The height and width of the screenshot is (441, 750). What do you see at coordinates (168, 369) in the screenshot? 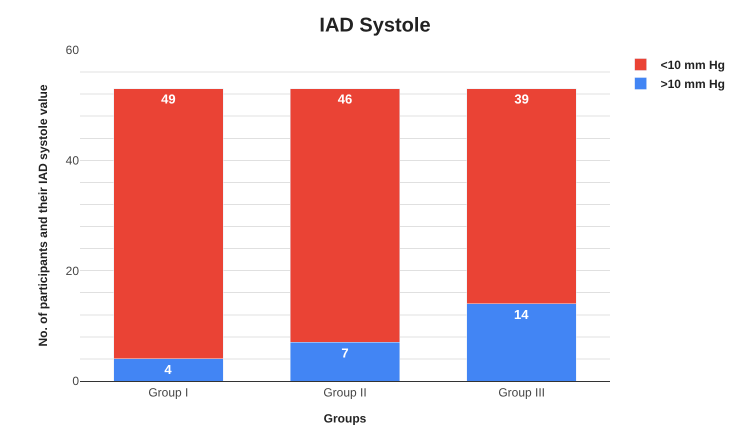
I see `data-label: 4` at bounding box center [168, 369].